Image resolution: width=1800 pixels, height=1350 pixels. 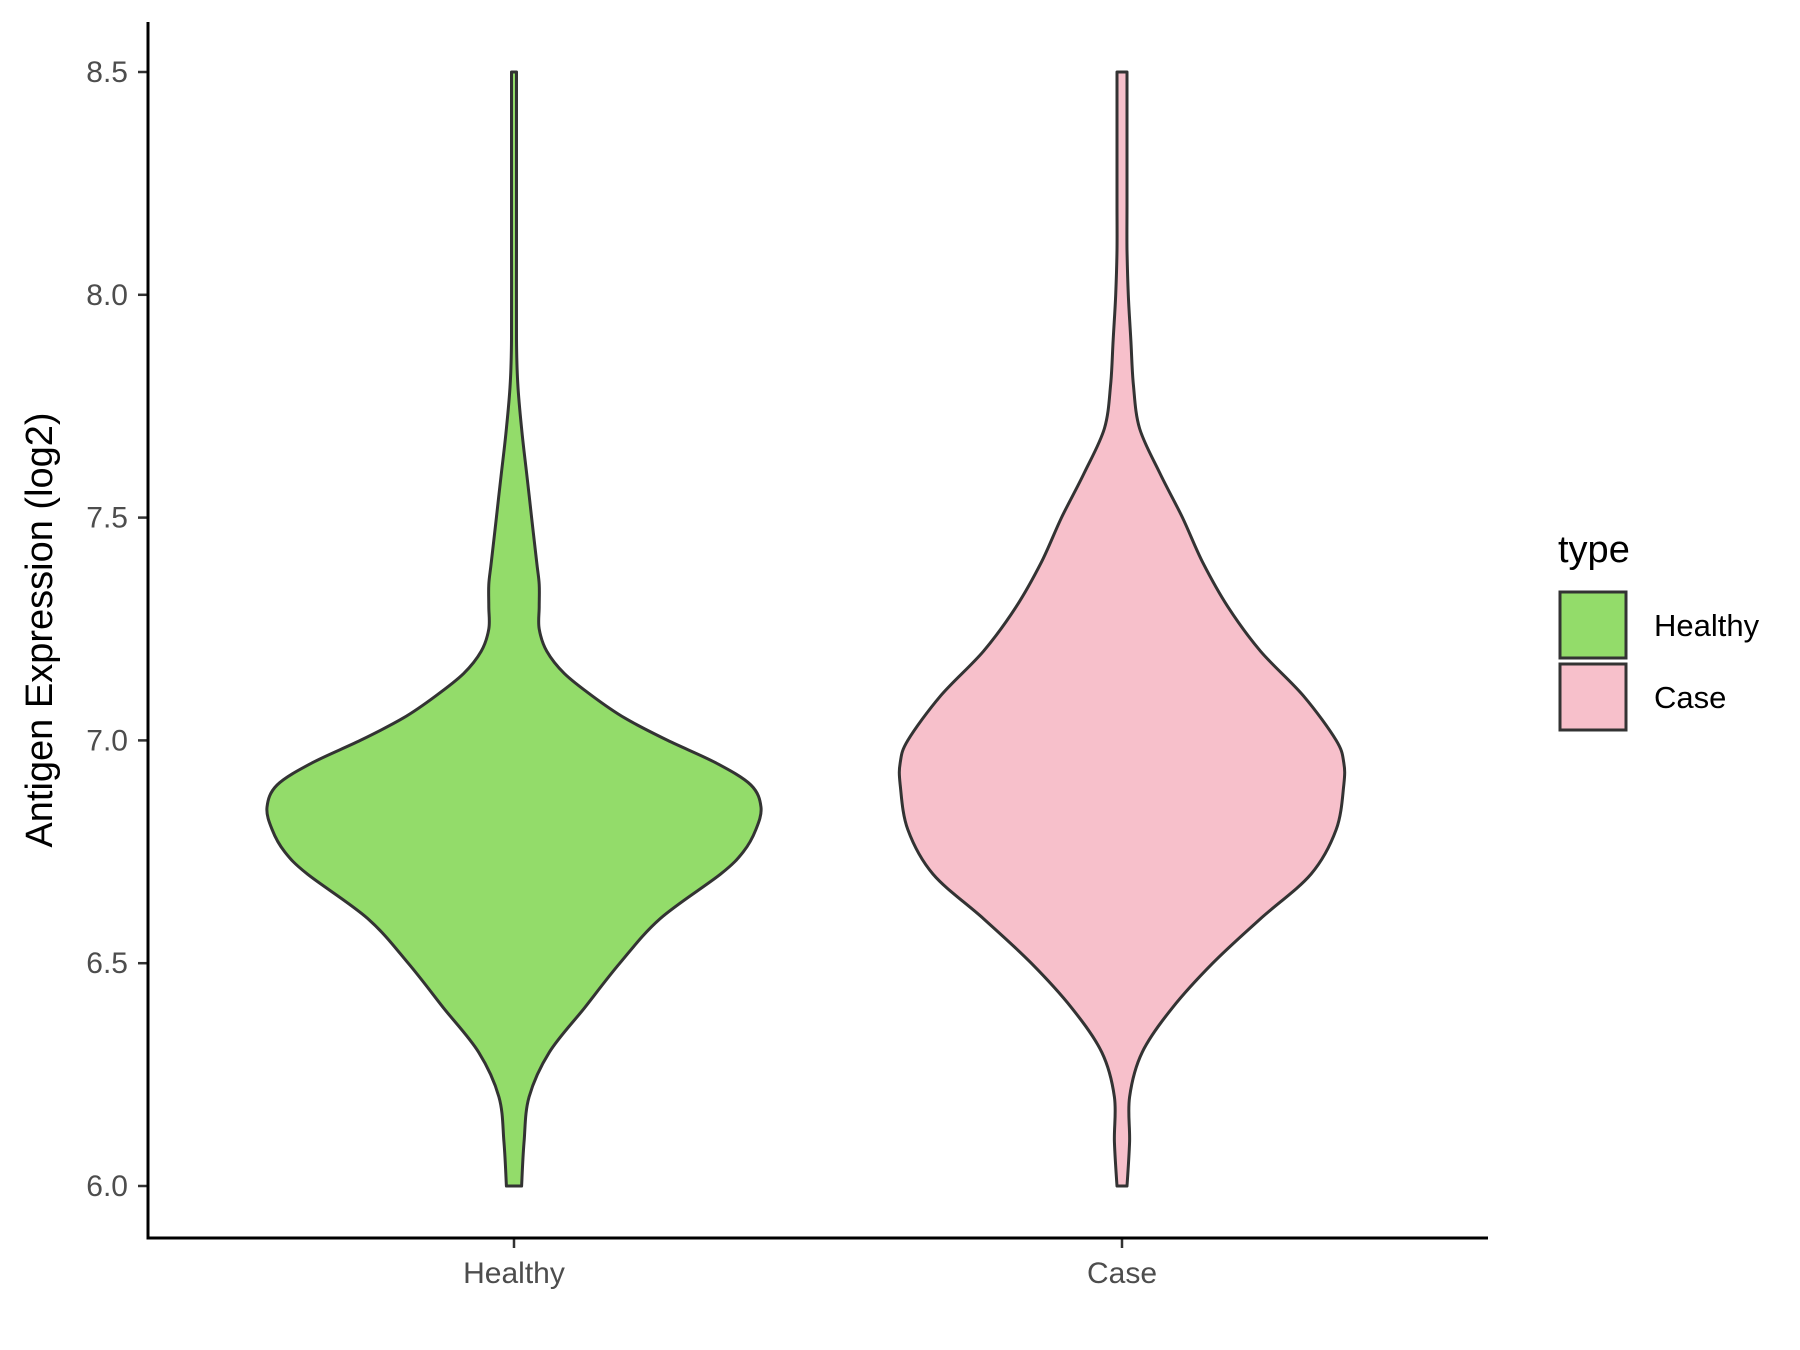 I want to click on legend-swatch-case, so click(x=1593, y=697).